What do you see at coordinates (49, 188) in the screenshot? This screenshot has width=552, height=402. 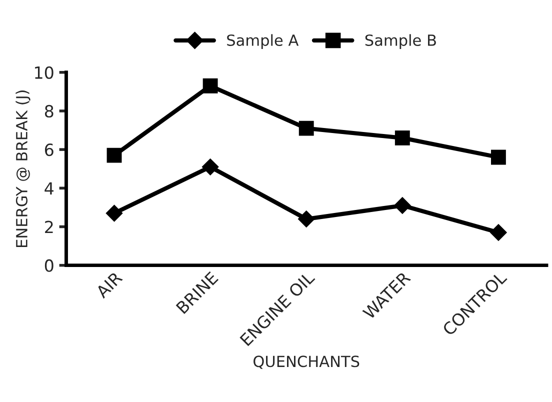 I see `y-tick-label: 4` at bounding box center [49, 188].